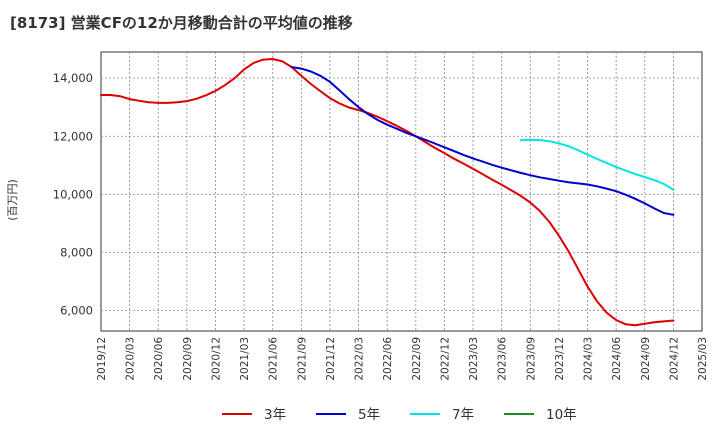  I want to click on legend-label: 5年, so click(369, 415).